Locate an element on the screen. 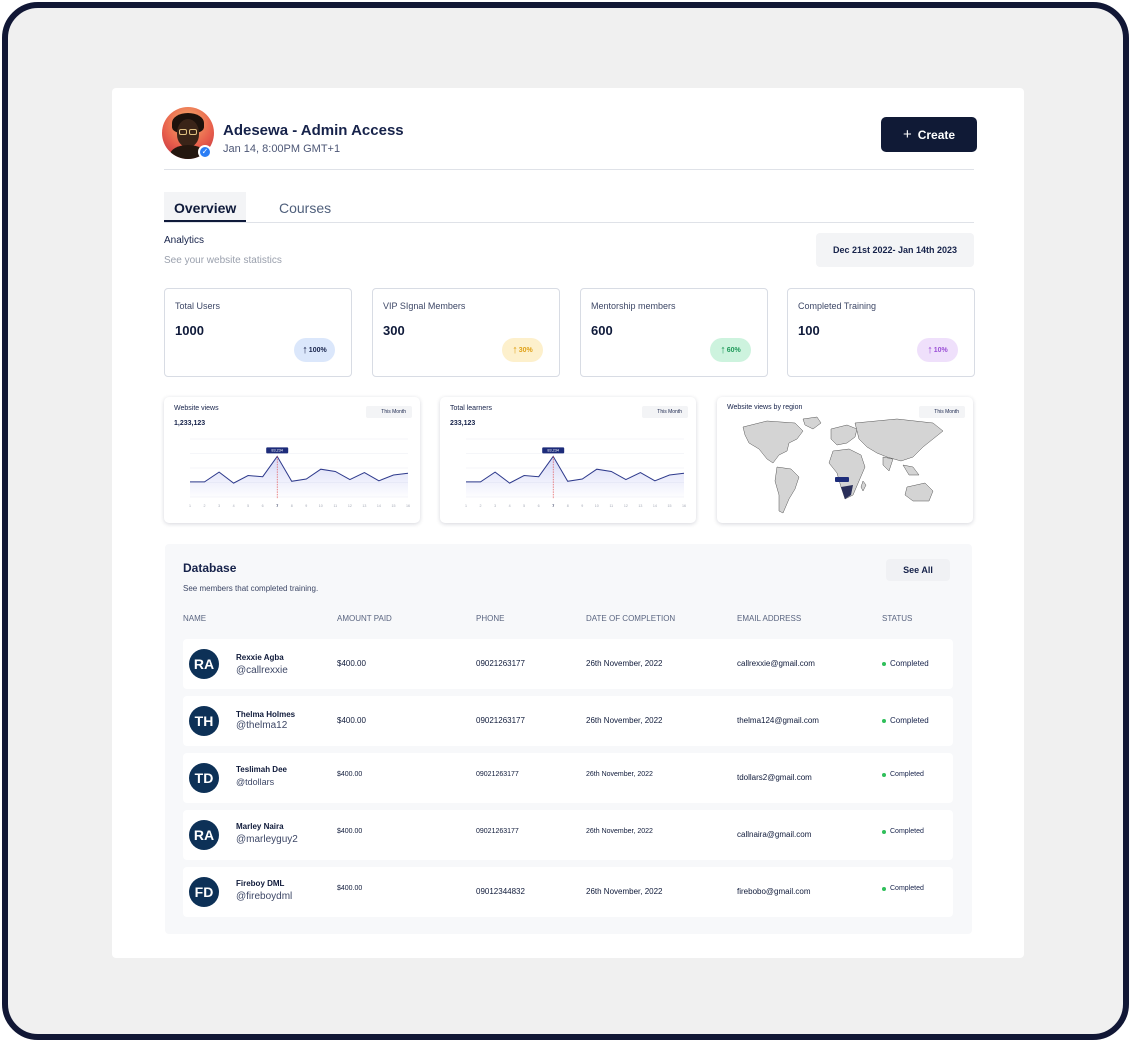 This screenshot has height=1042, width=1131. x-tick-label: 5 is located at coordinates (248, 506).